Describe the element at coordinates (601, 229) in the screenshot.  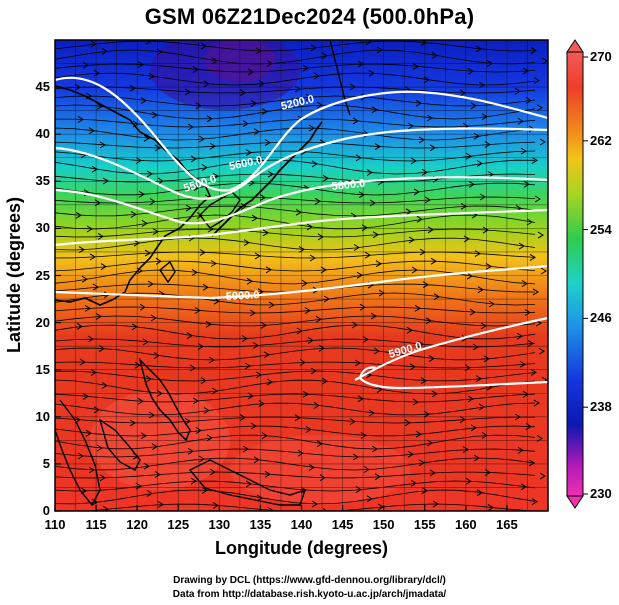
I see `colorbar-tick-label: 254` at that location.